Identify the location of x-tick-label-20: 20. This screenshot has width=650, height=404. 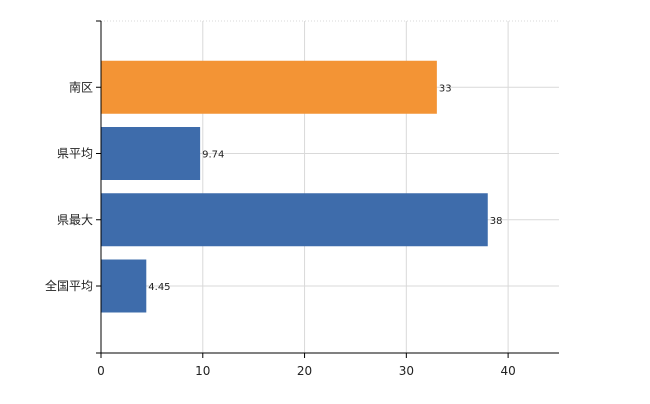
(304, 371).